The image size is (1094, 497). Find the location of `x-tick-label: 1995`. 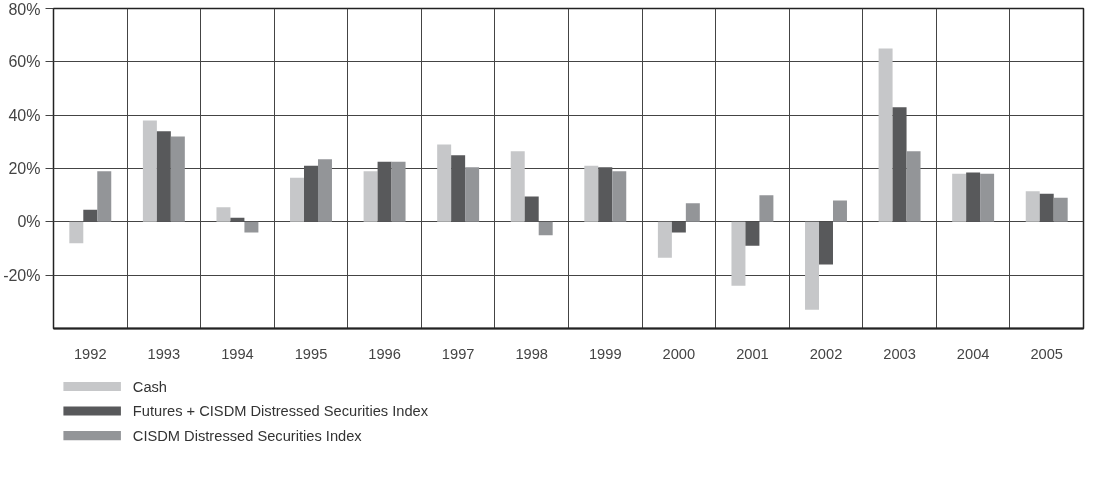

x-tick-label: 1995 is located at coordinates (311, 353).